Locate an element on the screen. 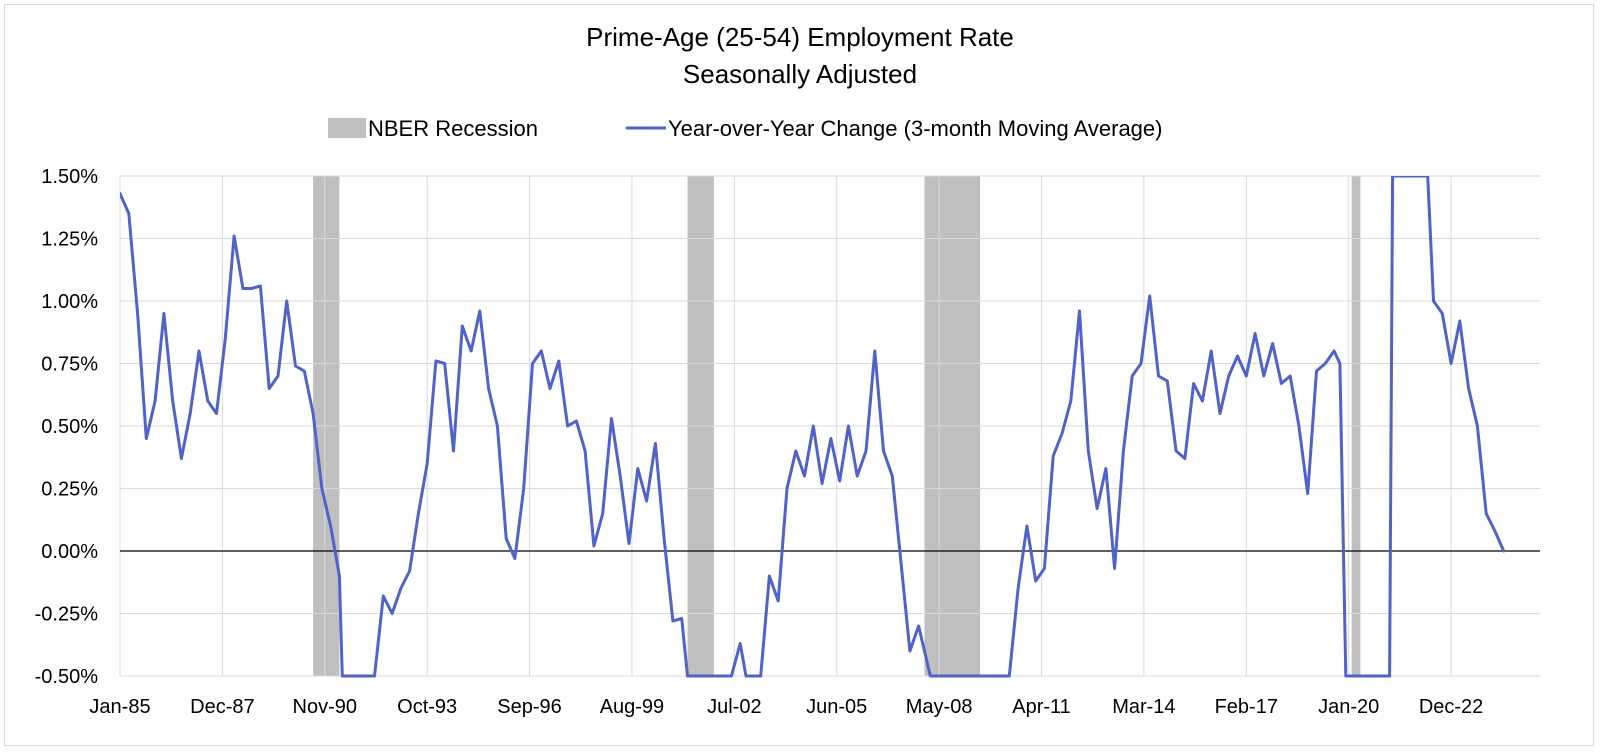 This screenshot has height=752, width=1600. x-tick-label: May-08 is located at coordinates (939, 707).